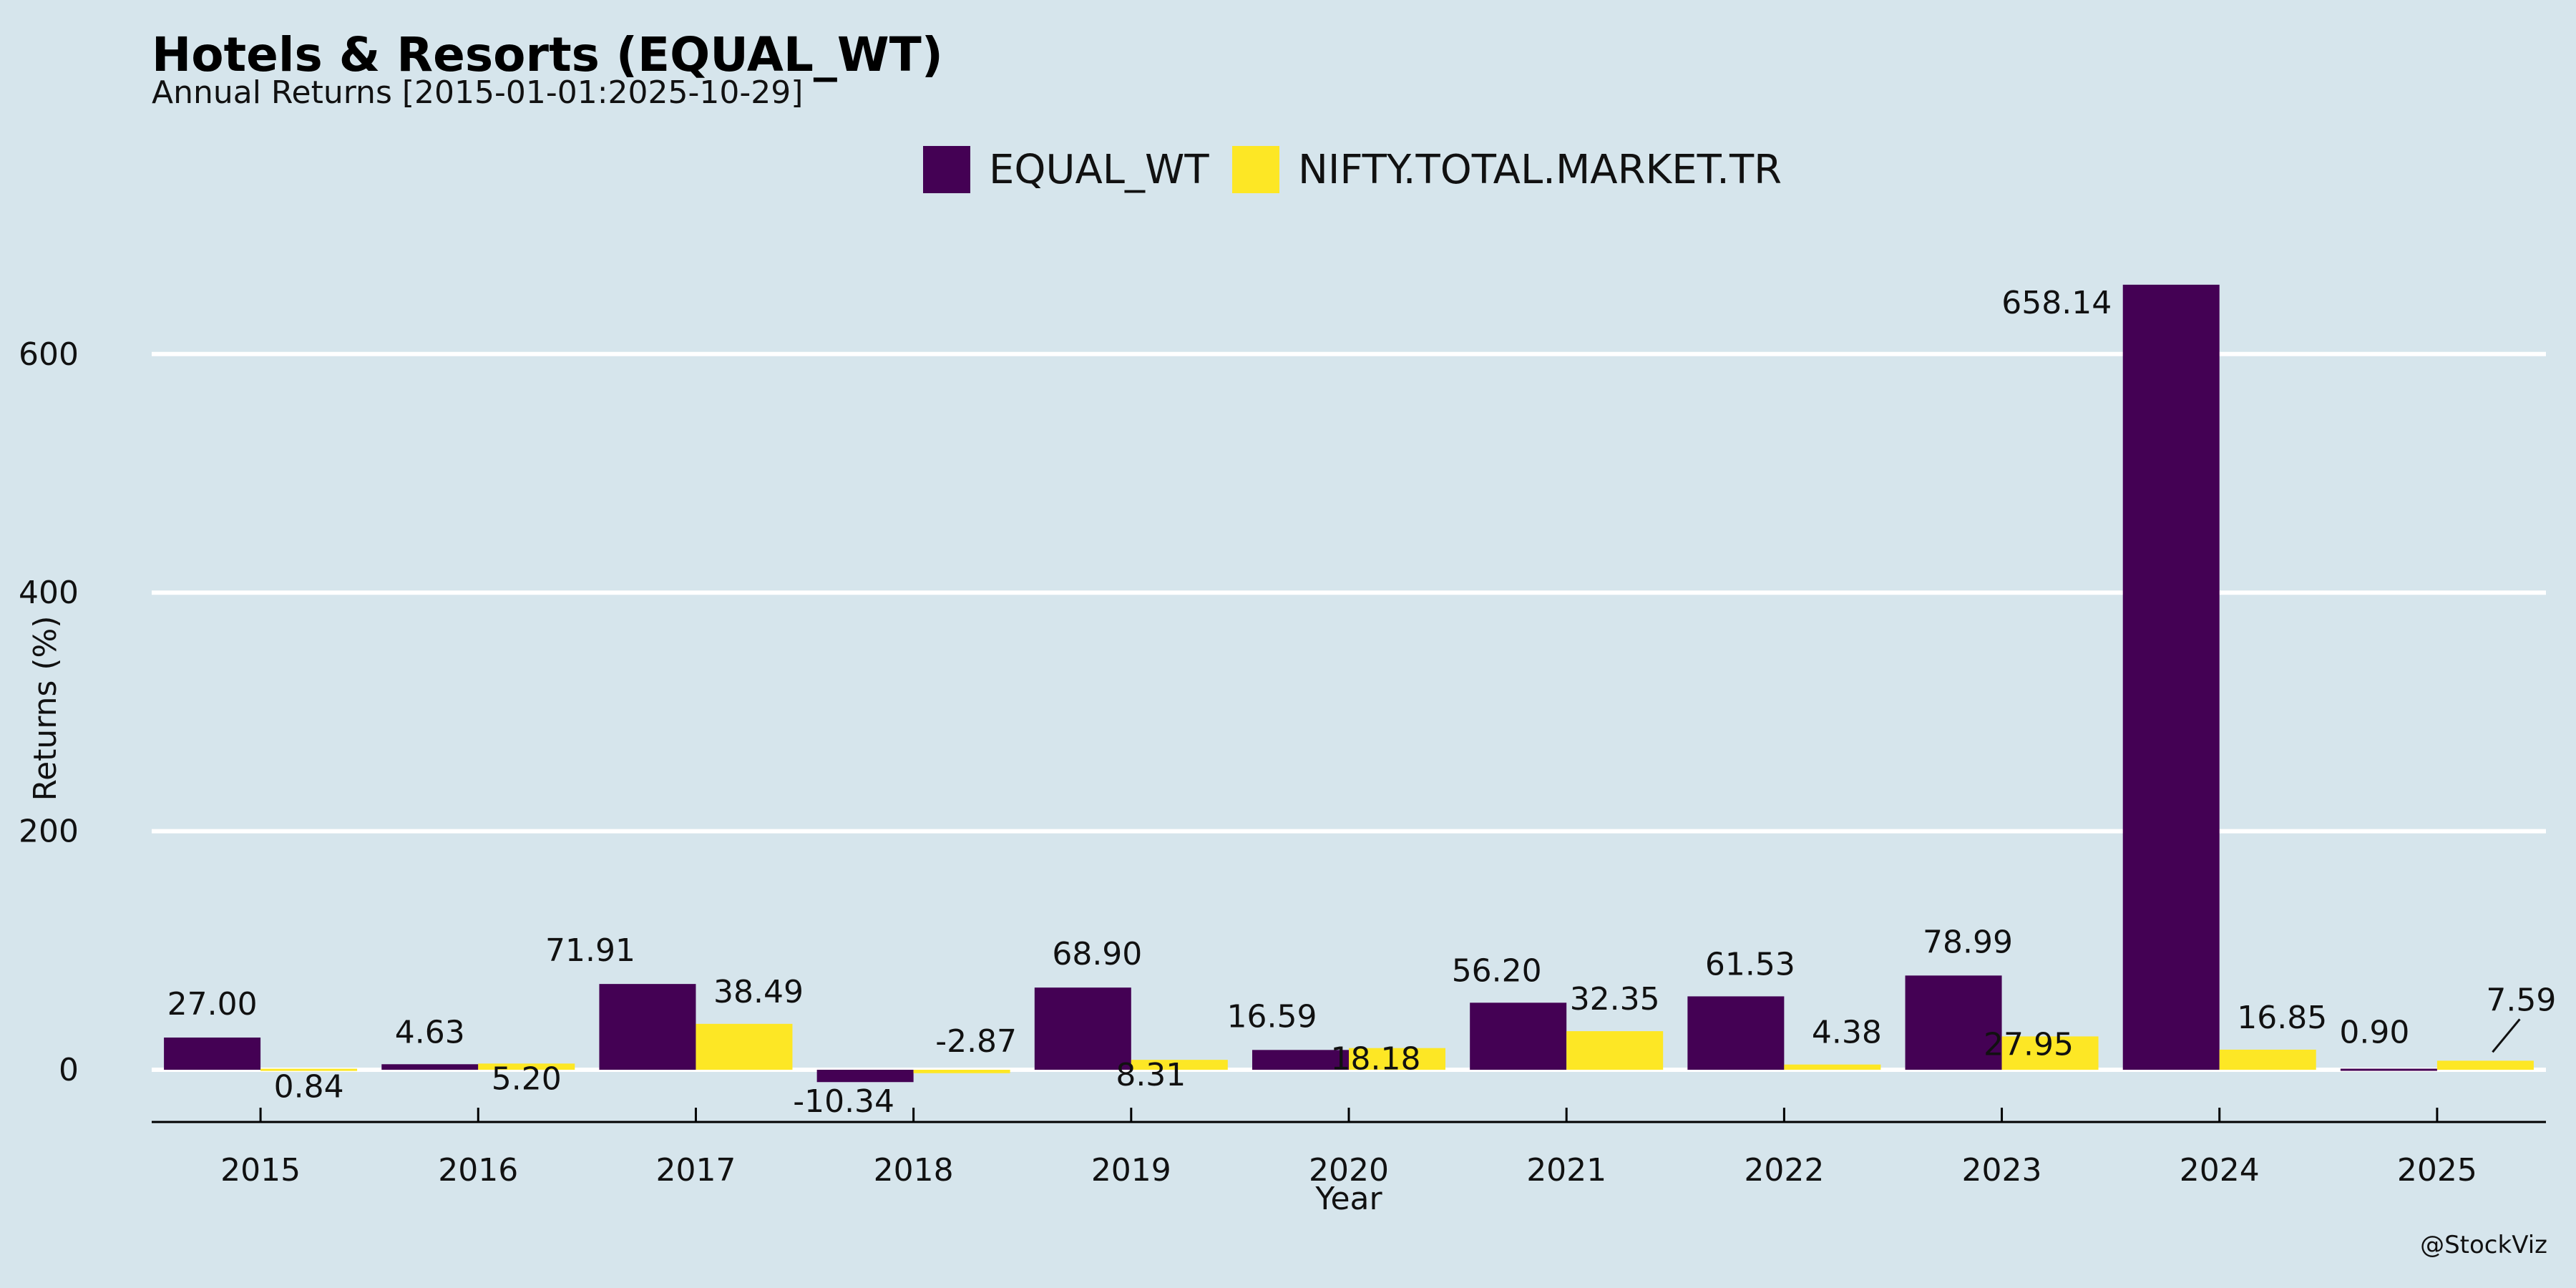  What do you see at coordinates (49, 832) in the screenshot?
I see `y-tick-label: 200` at bounding box center [49, 832].